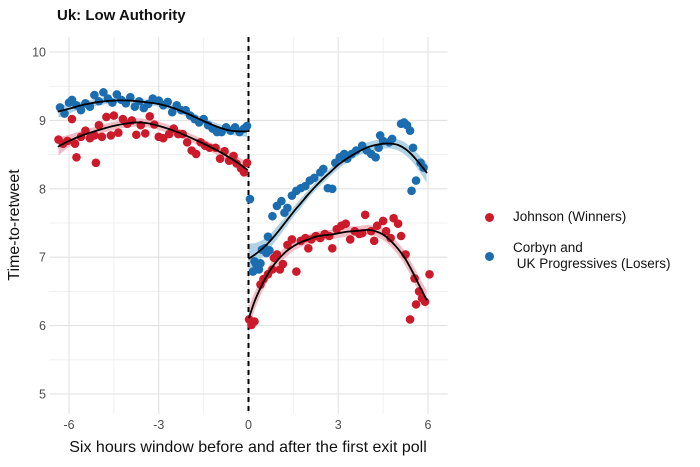 This screenshot has height=467, width=700. I want to click on x-tick-label: 6, so click(428, 425).